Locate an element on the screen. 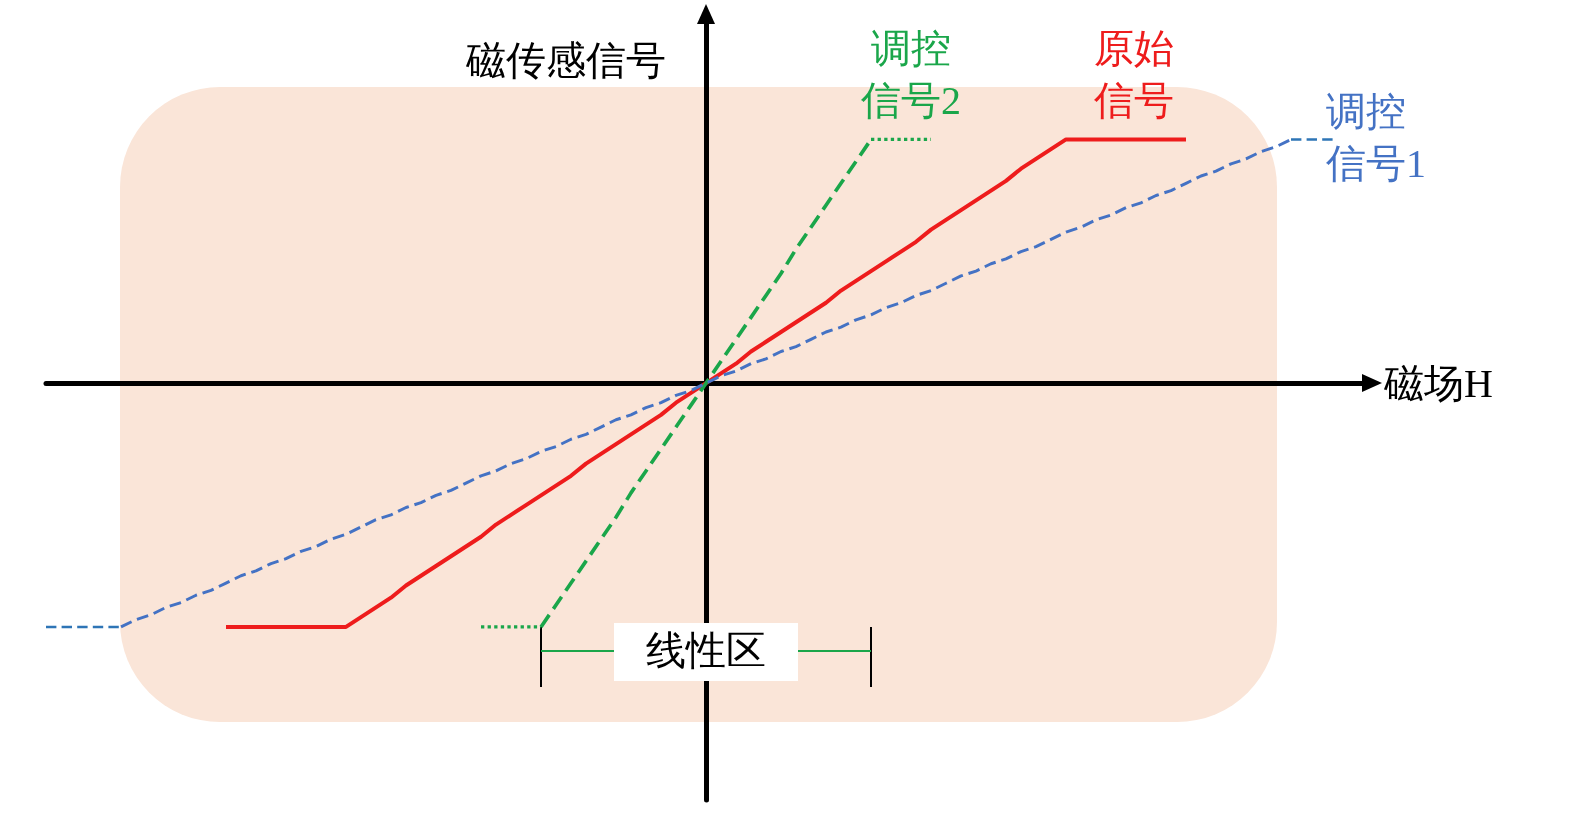  y-axis-title: 磁传感信号 is located at coordinates (565, 60).